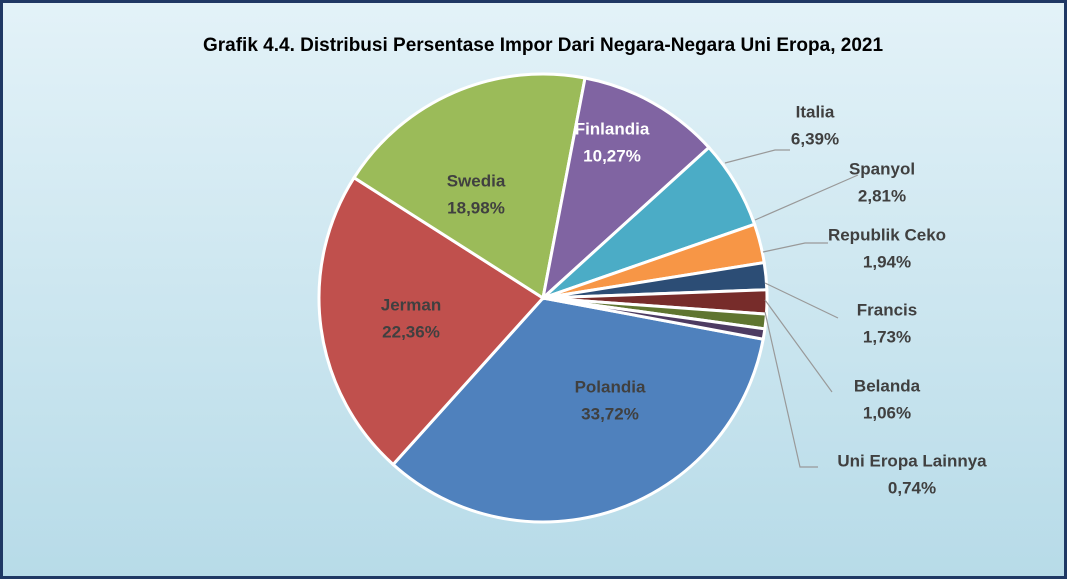 This screenshot has height=579, width=1067. Describe the element at coordinates (610, 413) in the screenshot. I see `slice-value-label: 33,72%` at that location.